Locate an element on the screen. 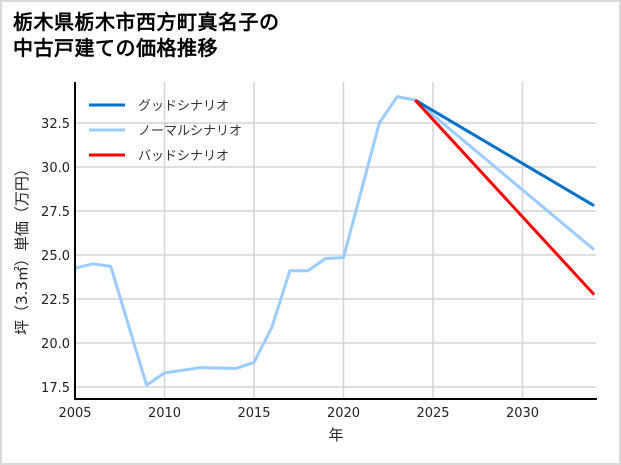 The height and width of the screenshot is (465, 621). legend-label: バッドシナリオ is located at coordinates (183, 156).